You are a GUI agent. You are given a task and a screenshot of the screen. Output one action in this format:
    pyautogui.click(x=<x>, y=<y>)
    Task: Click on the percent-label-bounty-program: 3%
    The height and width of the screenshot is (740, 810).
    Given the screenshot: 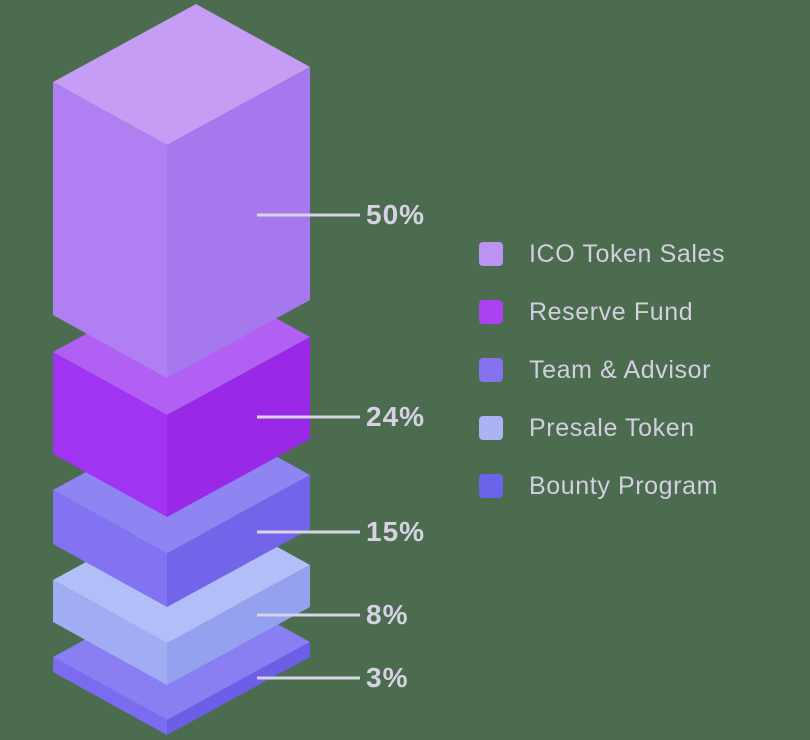 What is the action you would take?
    pyautogui.click(x=387, y=677)
    